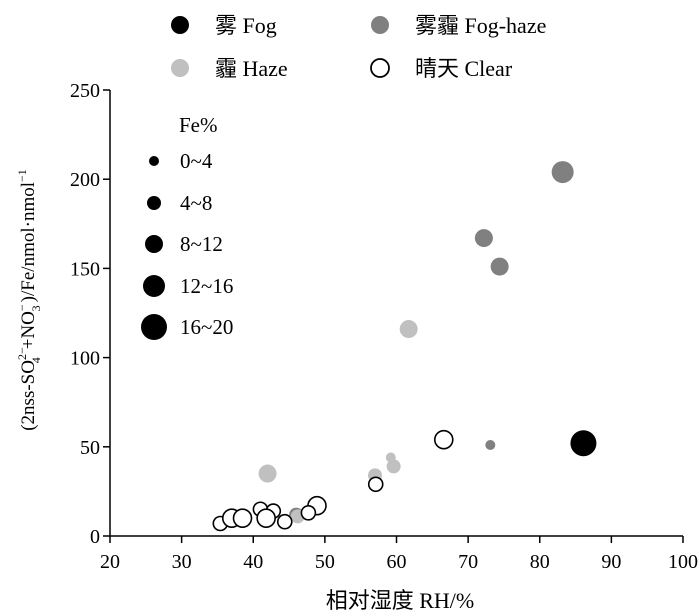 This screenshot has width=700, height=615. Describe the element at coordinates (253, 562) in the screenshot. I see `x-tick-label: 40` at that location.